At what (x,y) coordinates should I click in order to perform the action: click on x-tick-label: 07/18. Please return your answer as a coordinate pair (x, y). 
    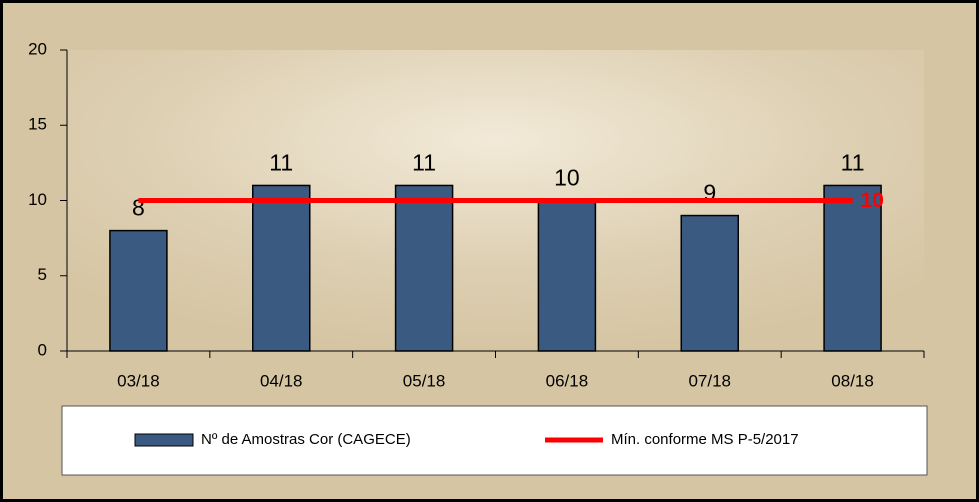
    Looking at the image, I should click on (709, 380).